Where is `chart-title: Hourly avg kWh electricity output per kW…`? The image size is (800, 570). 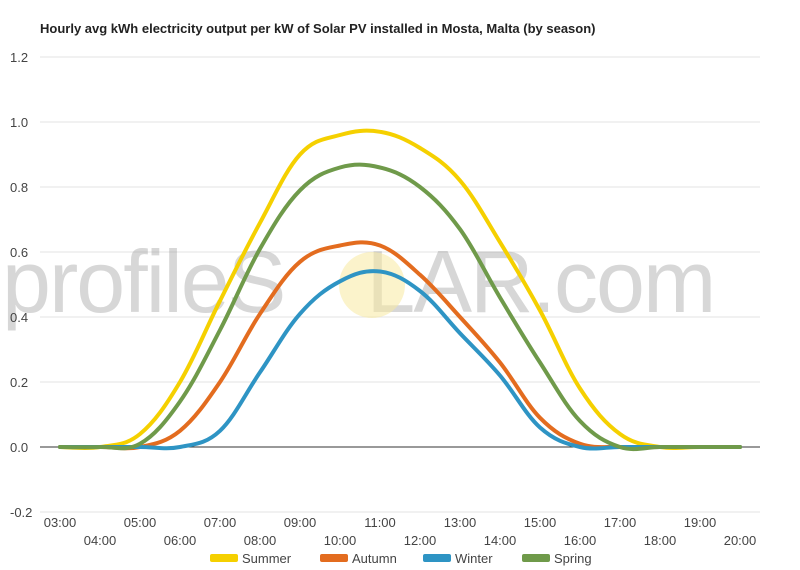
chart-title: Hourly avg kWh electricity output per kW… is located at coordinates (318, 28).